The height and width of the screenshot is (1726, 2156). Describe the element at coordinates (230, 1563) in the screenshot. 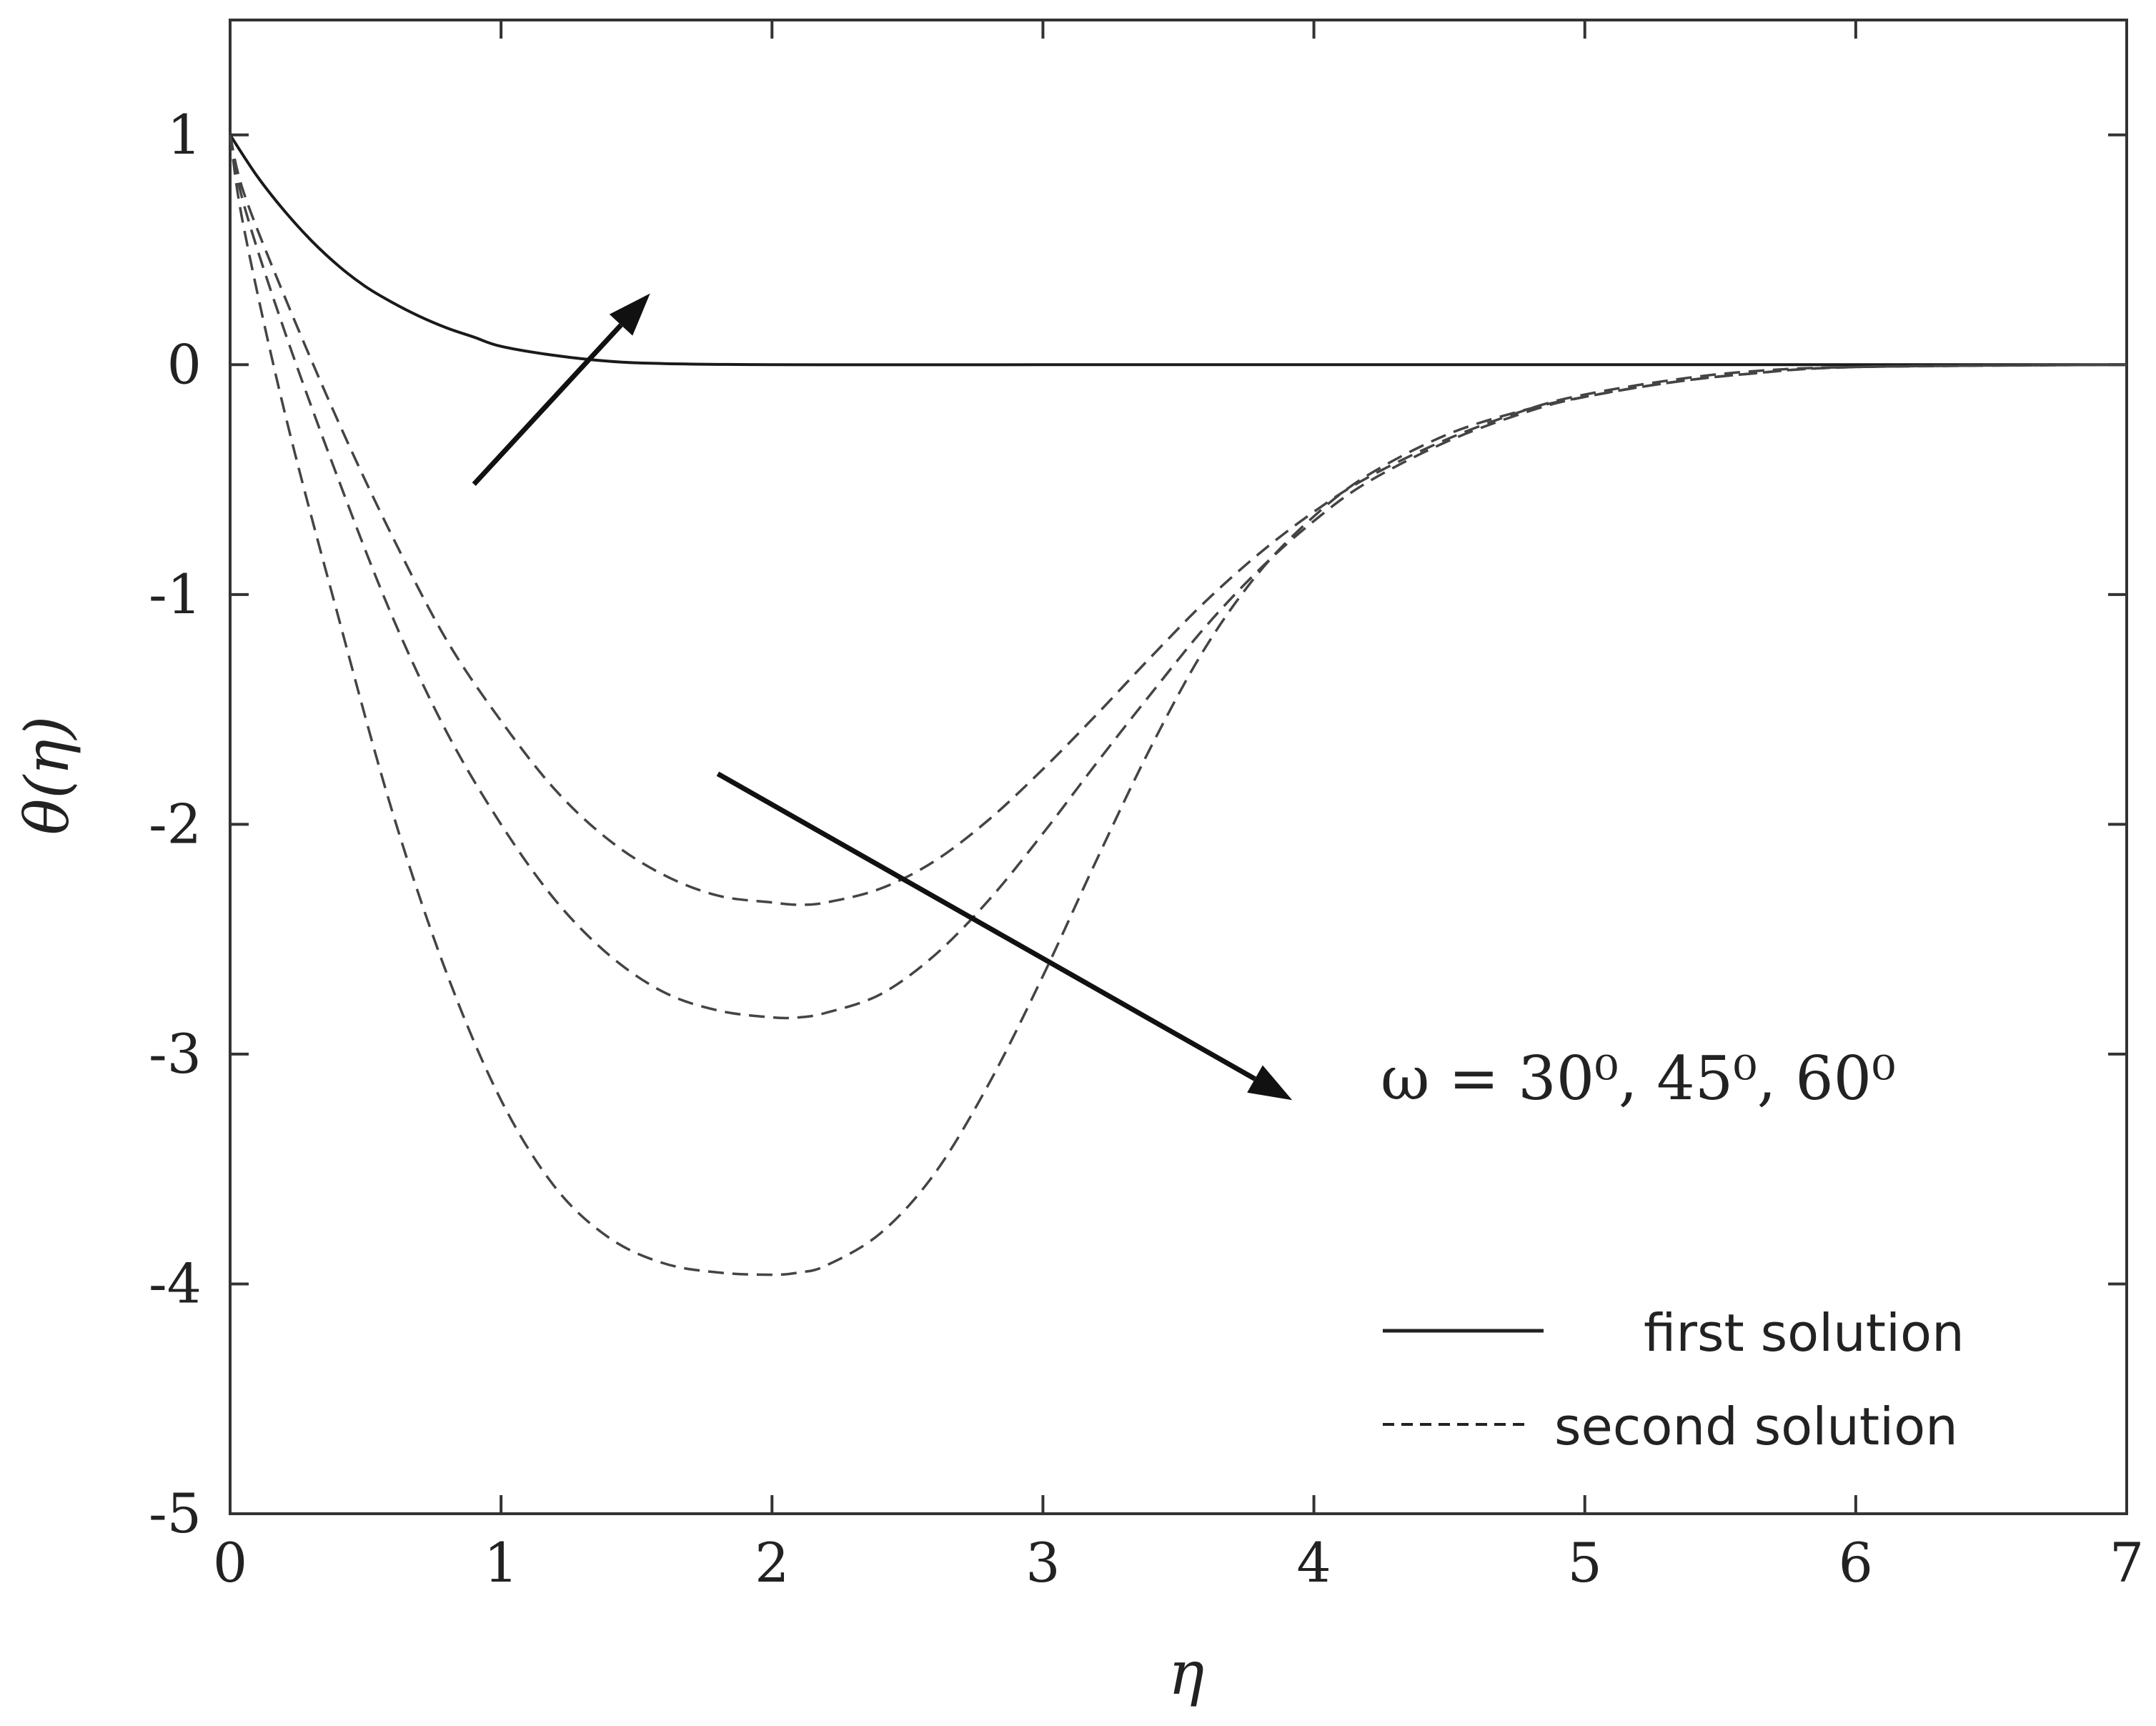

I see `x-tick-label: 0` at that location.